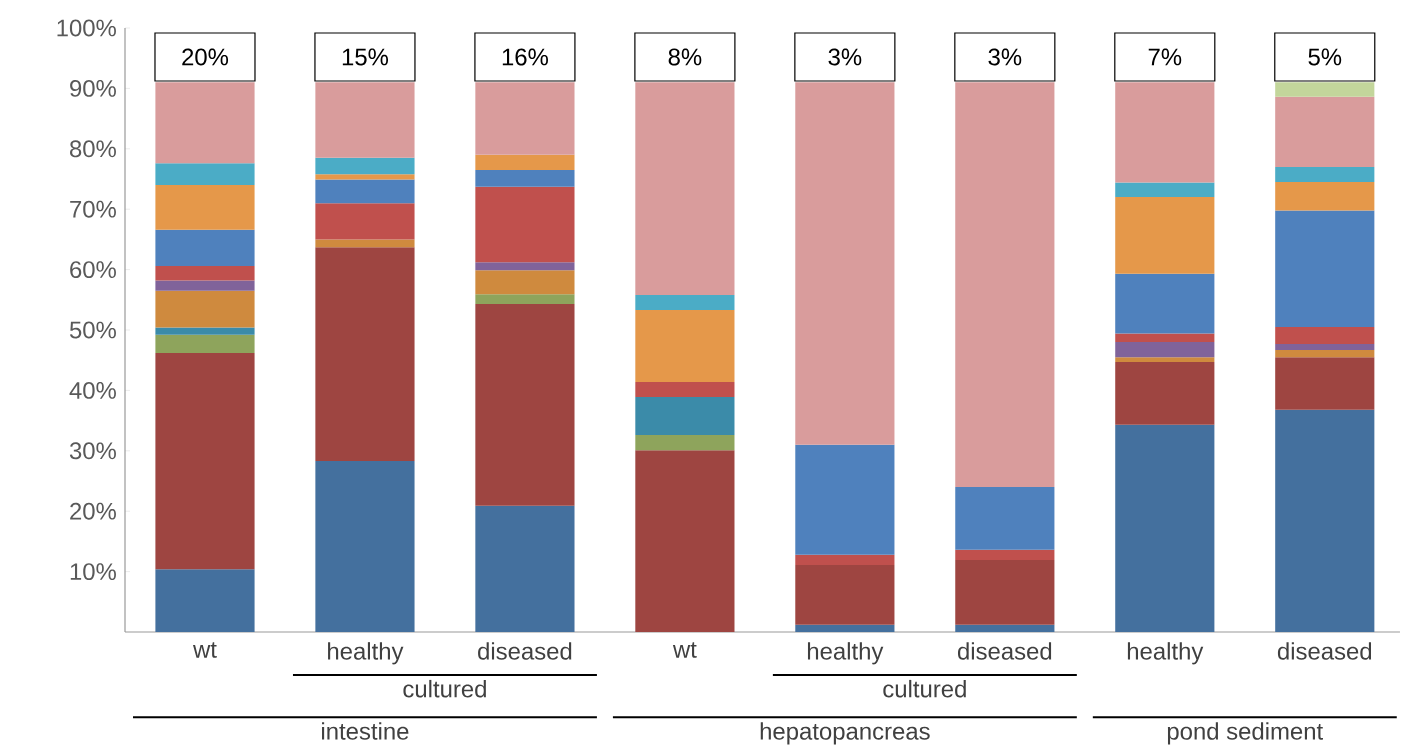 The height and width of the screenshot is (755, 1404). What do you see at coordinates (93, 209) in the screenshot?
I see `y-tick-label: 70%` at bounding box center [93, 209].